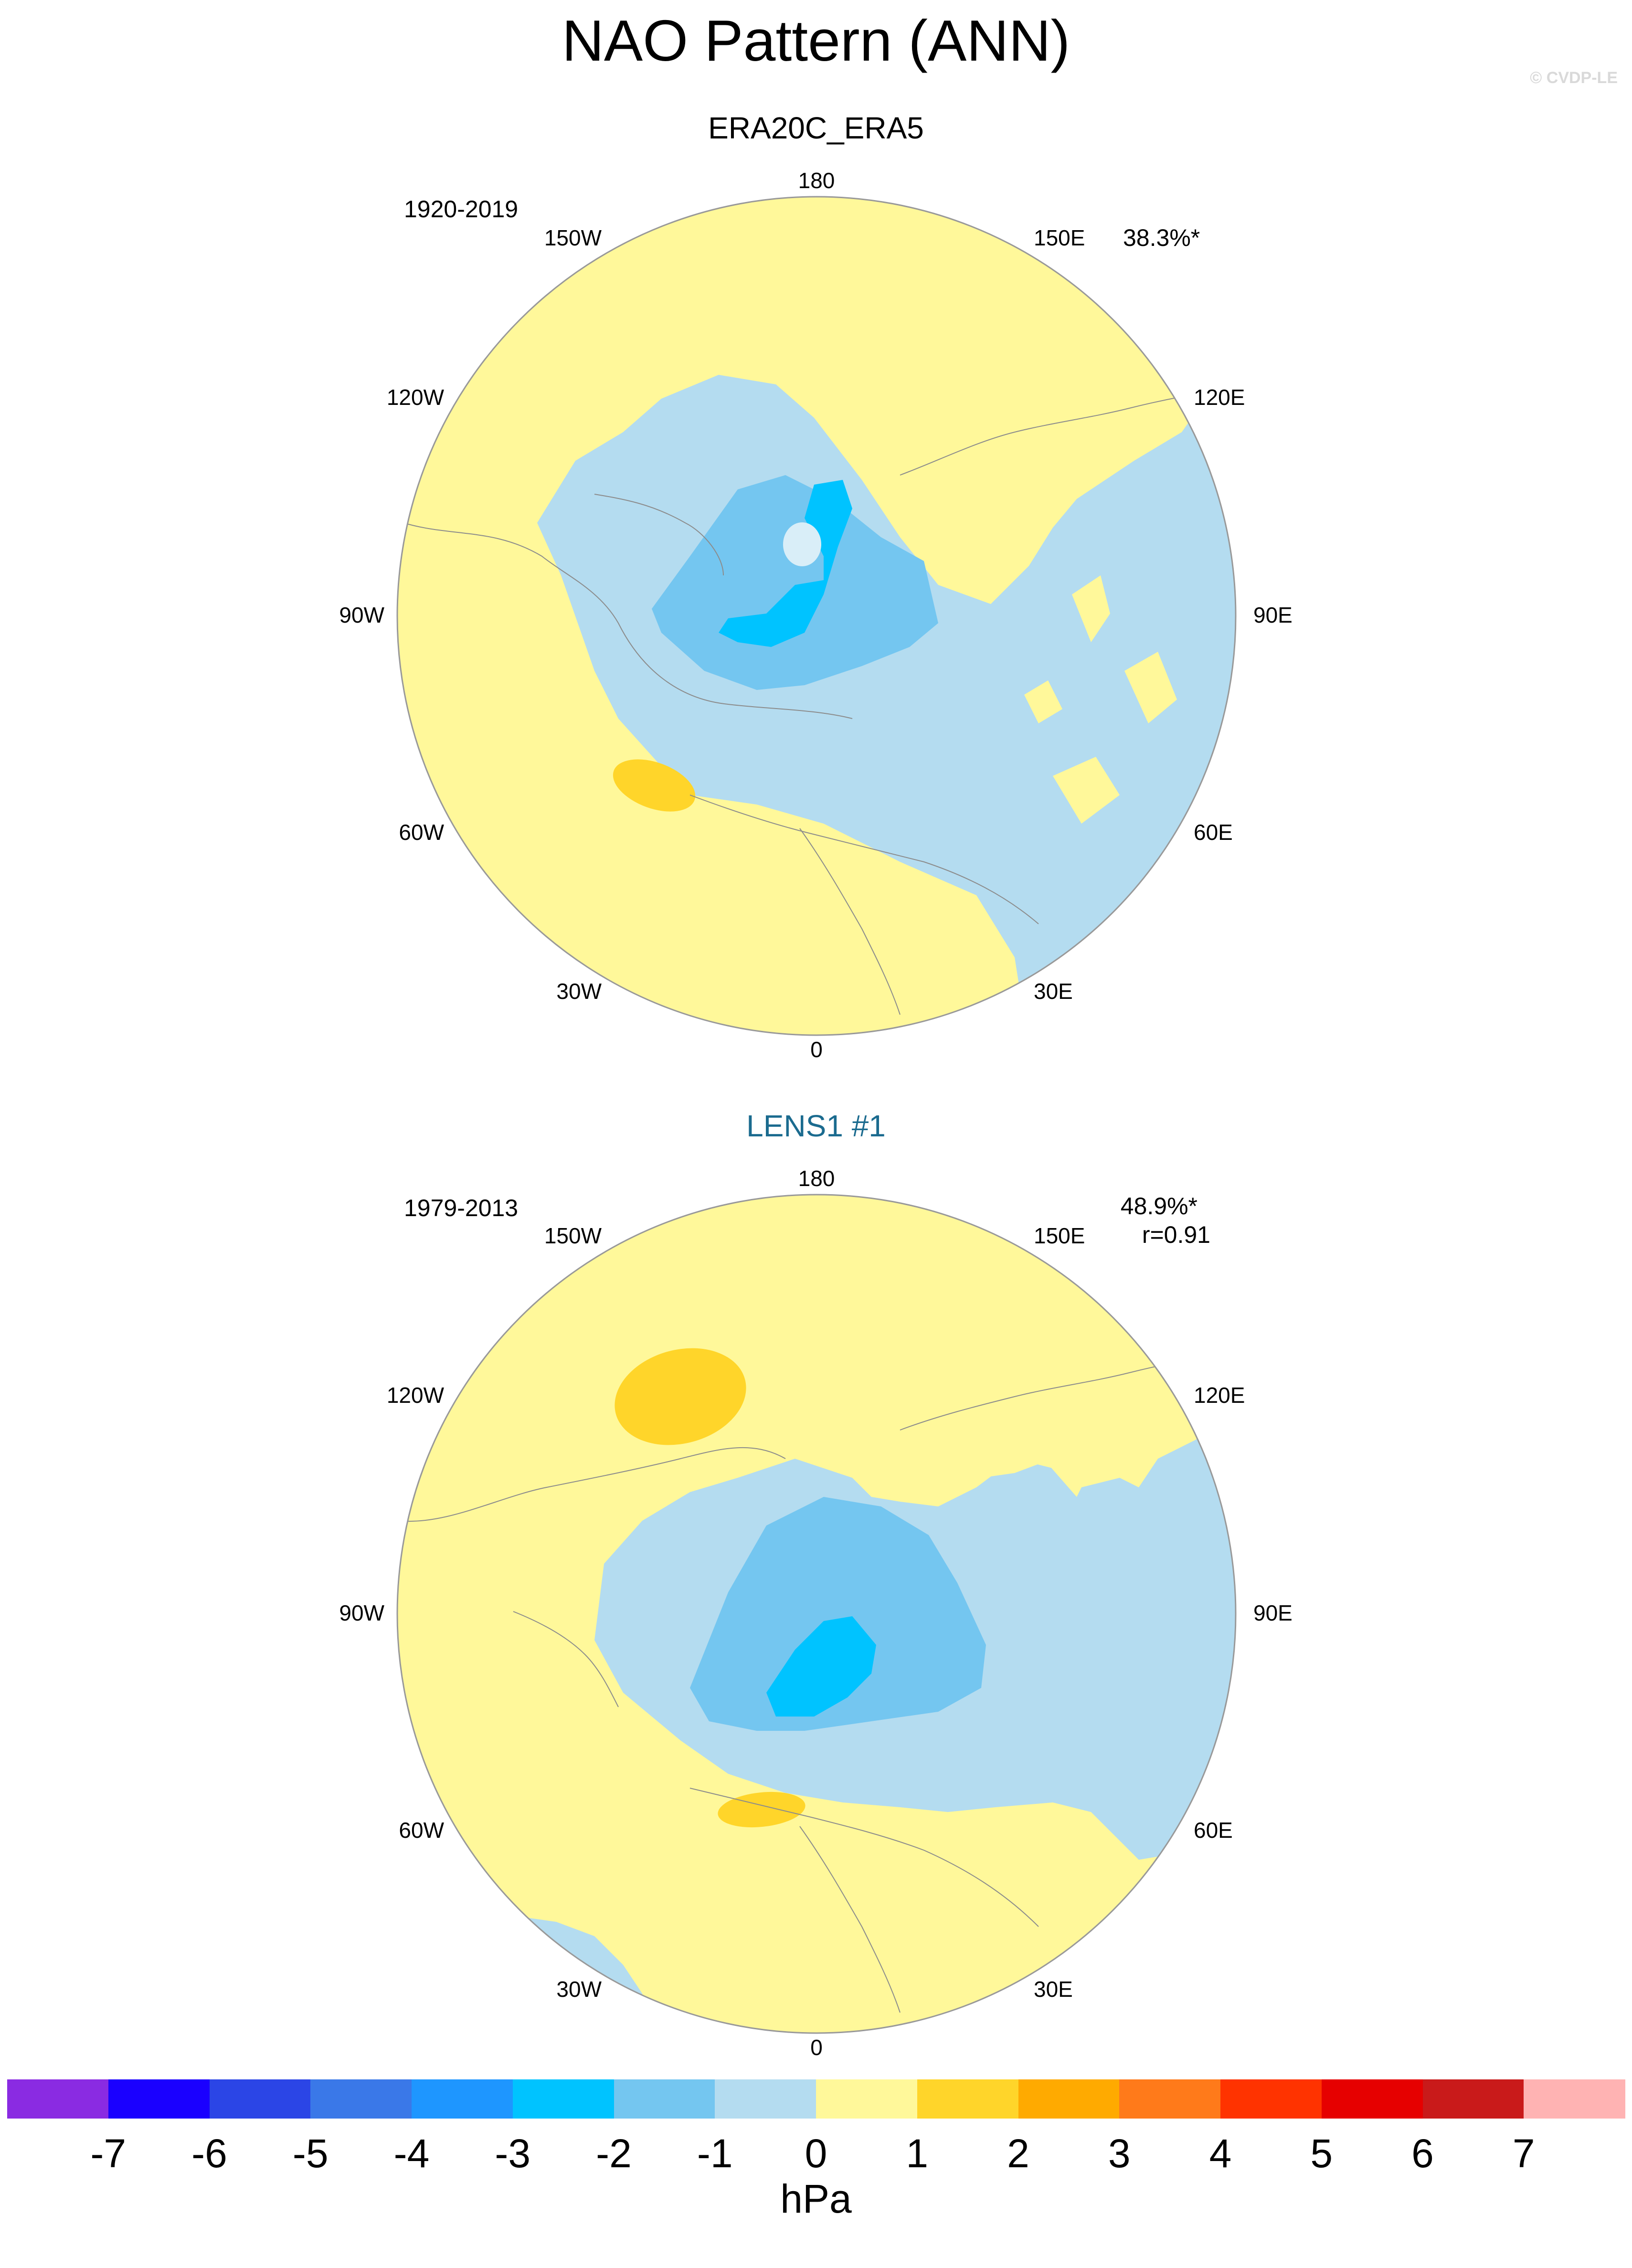 This screenshot has height=2268, width=1632. Describe the element at coordinates (816, 128) in the screenshot. I see `panel-title-1: ERA20C_ERA5` at that location.